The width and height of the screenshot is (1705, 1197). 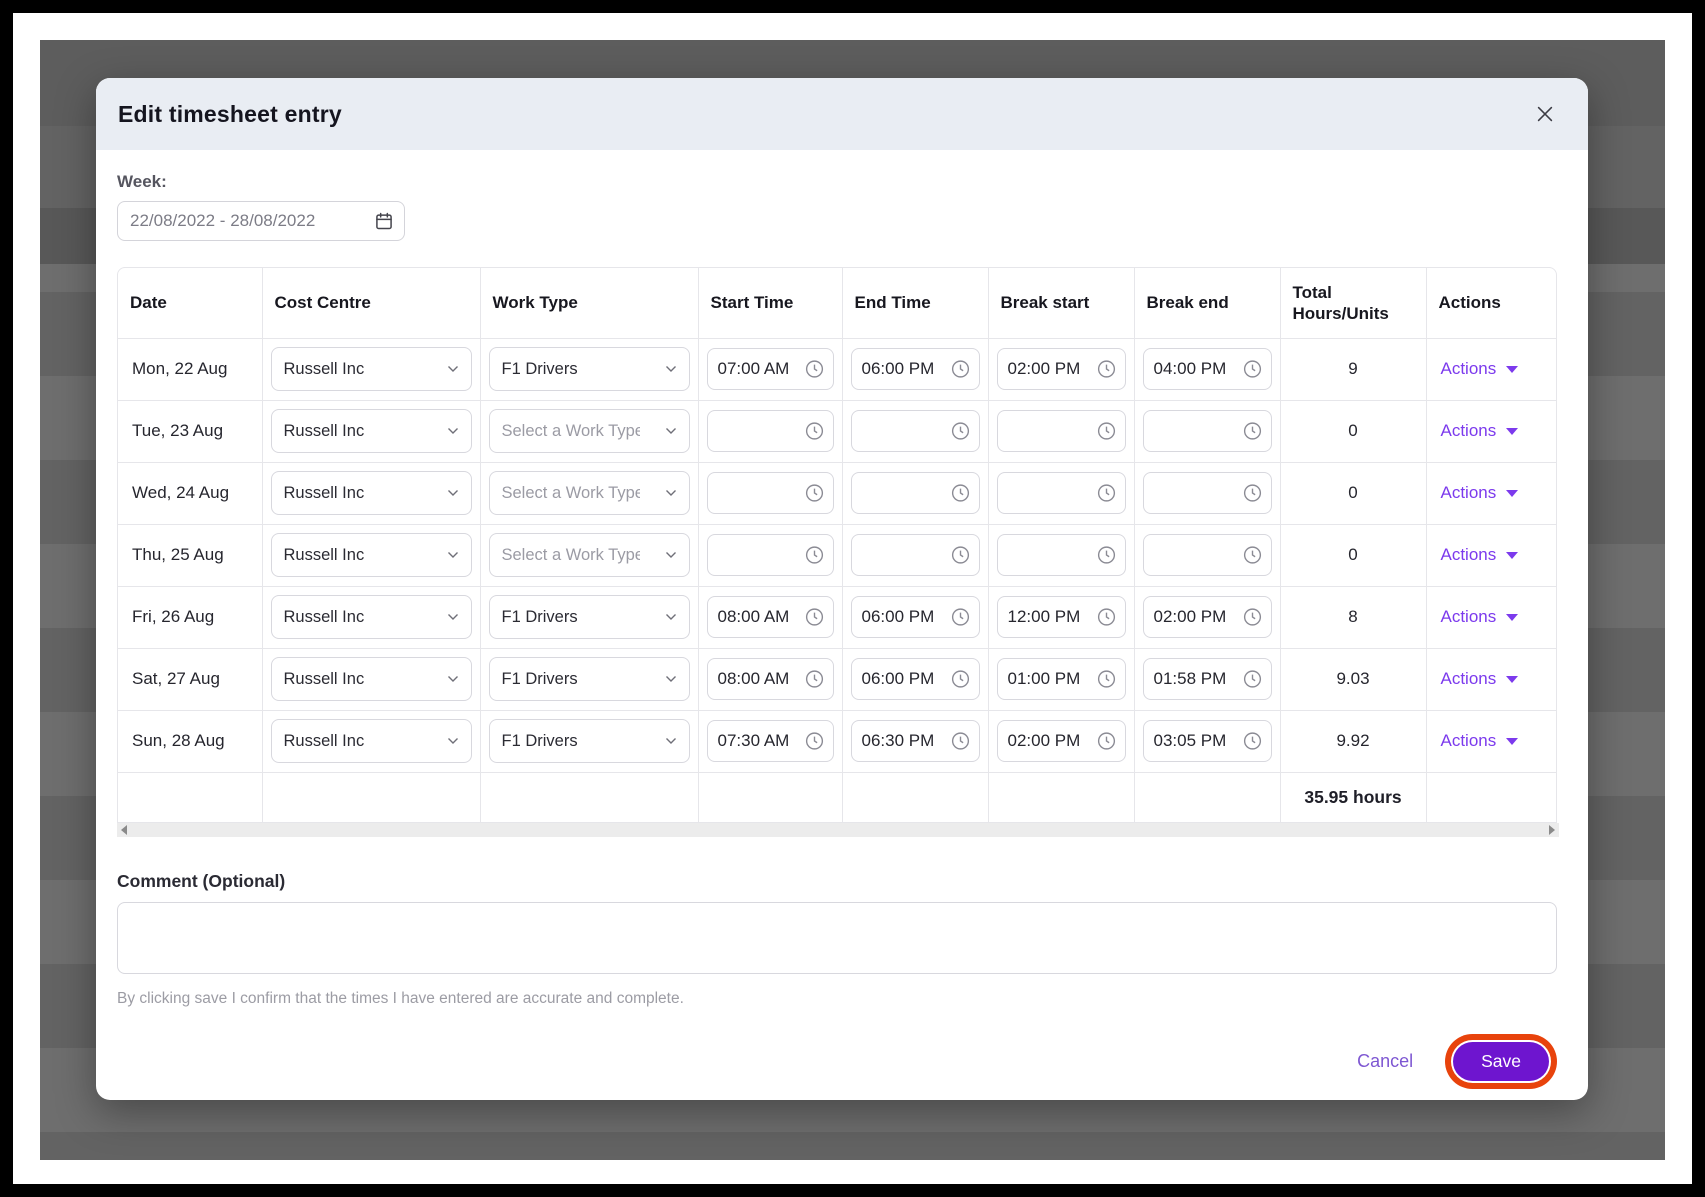 I want to click on row-total-hours: 8, so click(x=1353, y=617).